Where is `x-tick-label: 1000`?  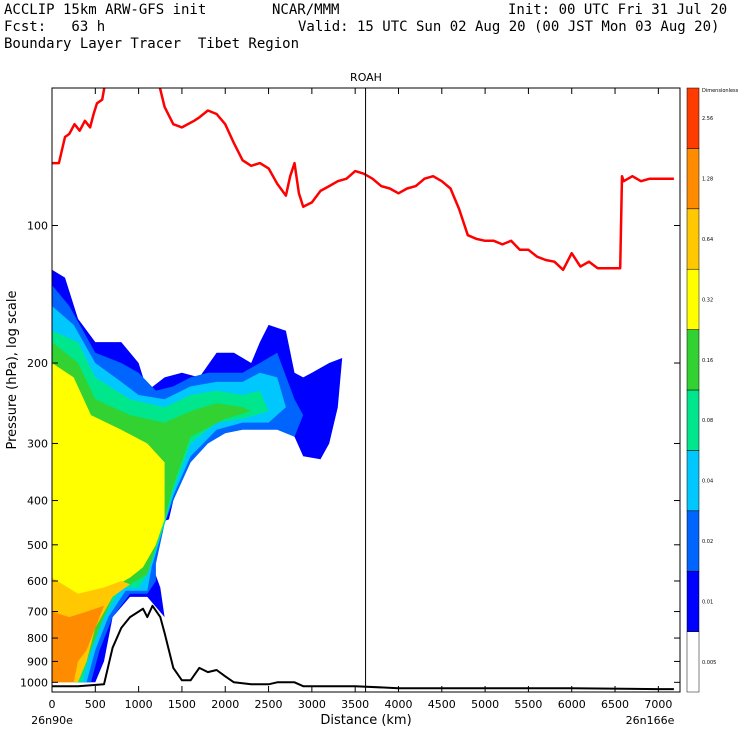 x-tick-label: 1000 is located at coordinates (139, 704).